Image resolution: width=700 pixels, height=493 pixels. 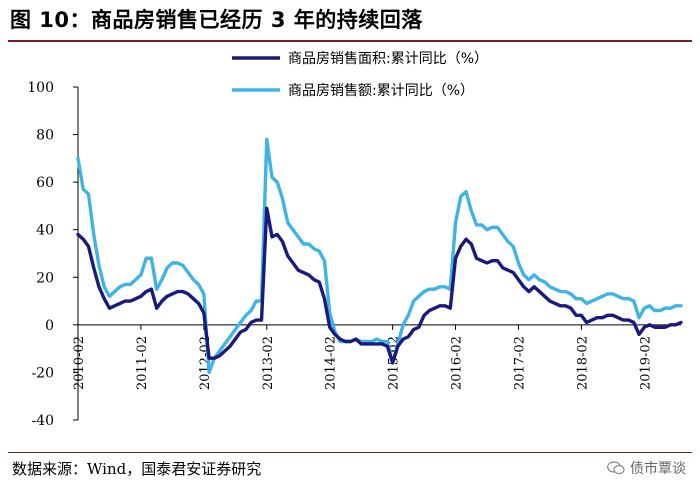 I want to click on x-tick-label: 2017-02, so click(x=519, y=363).